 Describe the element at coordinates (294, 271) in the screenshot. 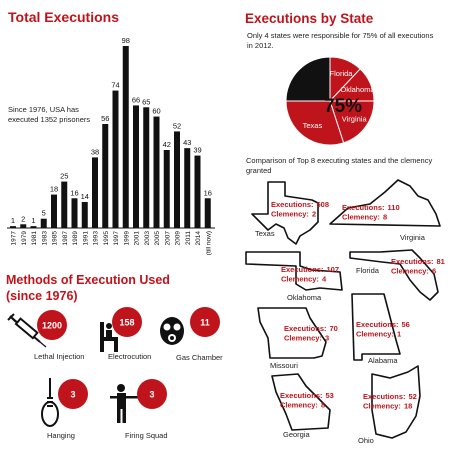

I see `state-oklahoma` at that location.